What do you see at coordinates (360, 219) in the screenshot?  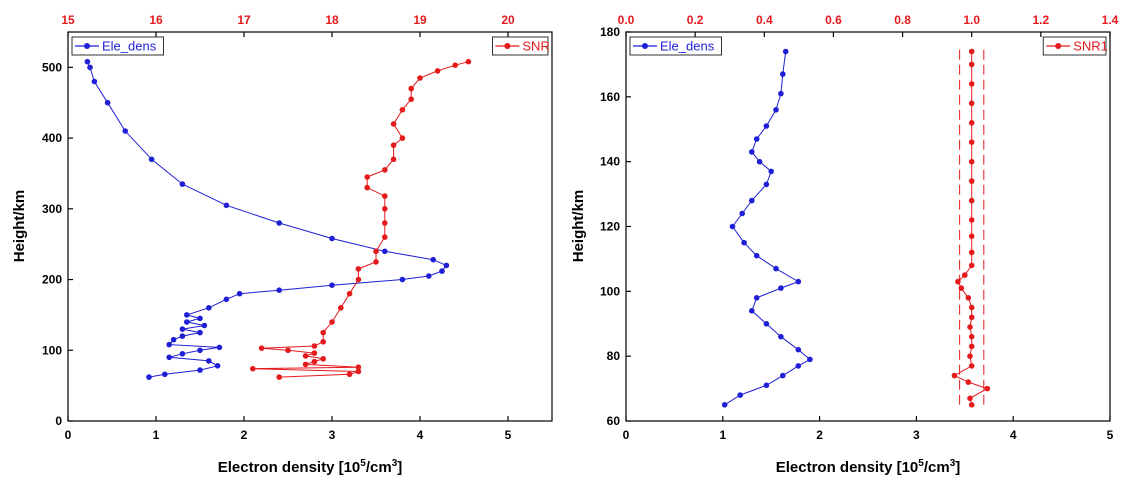 I see `left-series-line-SNR` at bounding box center [360, 219].